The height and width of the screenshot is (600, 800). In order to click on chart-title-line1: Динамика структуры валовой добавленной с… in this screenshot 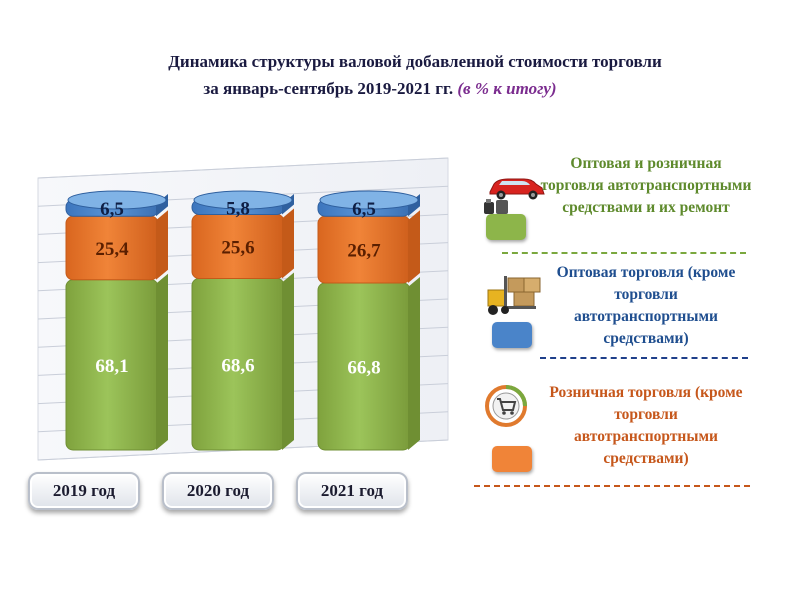, I will do `click(415, 61)`.